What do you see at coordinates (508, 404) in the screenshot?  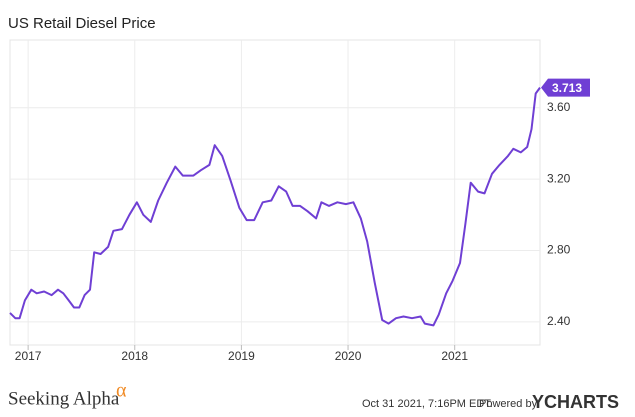 I see `powered-by: Powered by` at bounding box center [508, 404].